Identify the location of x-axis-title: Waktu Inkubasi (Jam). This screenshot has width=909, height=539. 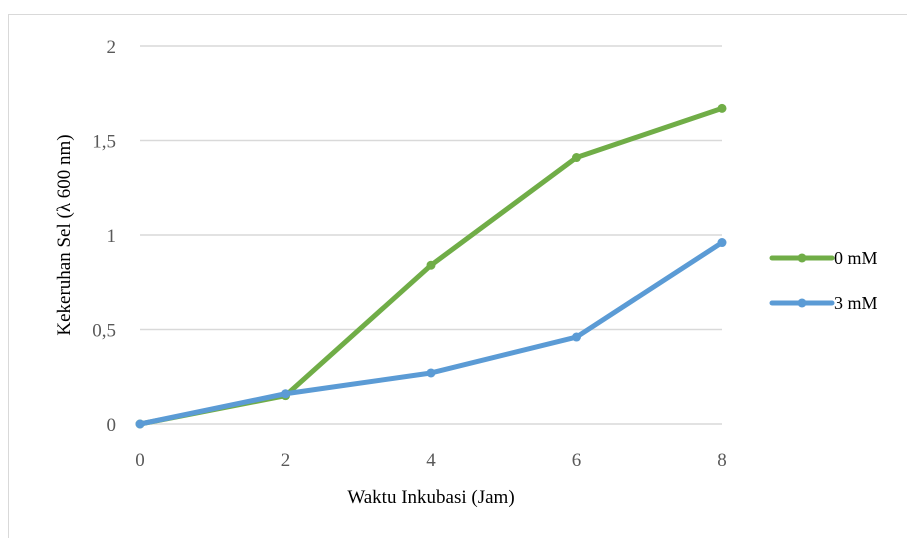
(430, 497).